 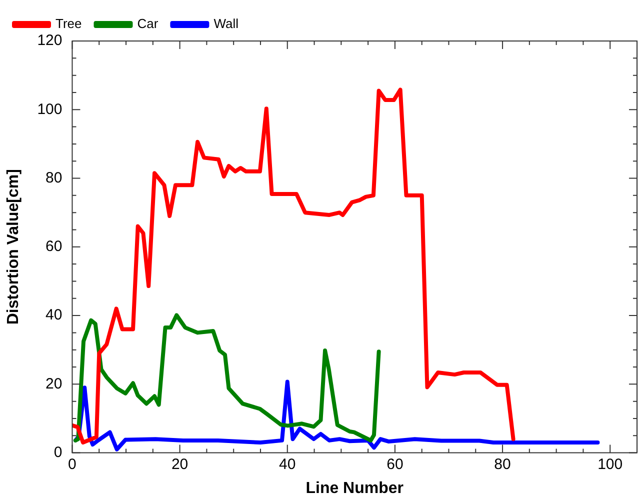 What do you see at coordinates (54, 383) in the screenshot?
I see `y-tick-label: 20` at bounding box center [54, 383].